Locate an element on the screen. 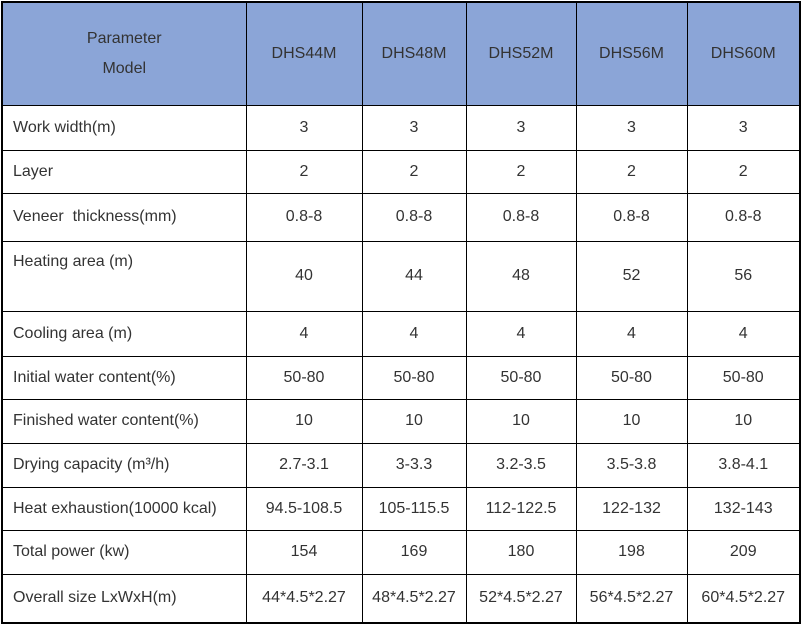 Image resolution: width=806 pixels, height=633 pixels. row-label: Cooling area (m) is located at coordinates (124, 333).